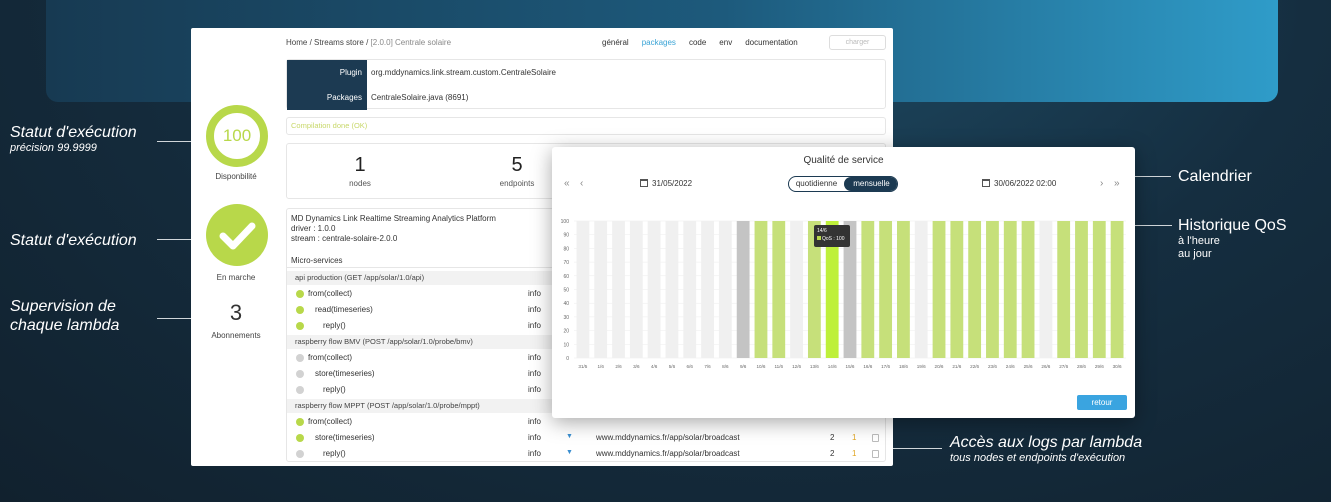  Describe the element at coordinates (1099, 366) in the screenshot. I see `x-tick-label: 29/6` at that location.